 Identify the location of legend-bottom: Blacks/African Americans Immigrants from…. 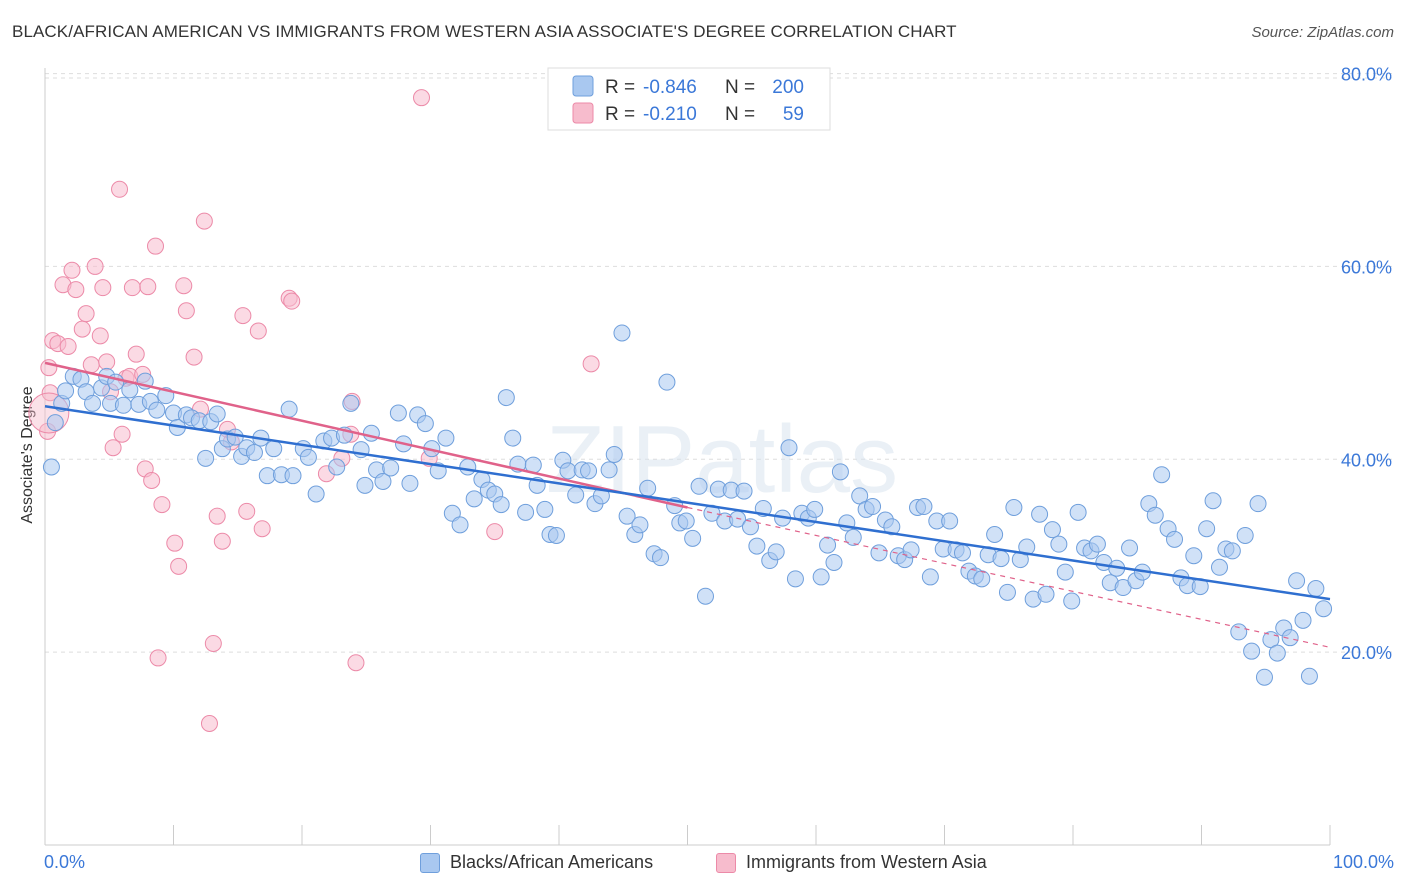
(703, 865).